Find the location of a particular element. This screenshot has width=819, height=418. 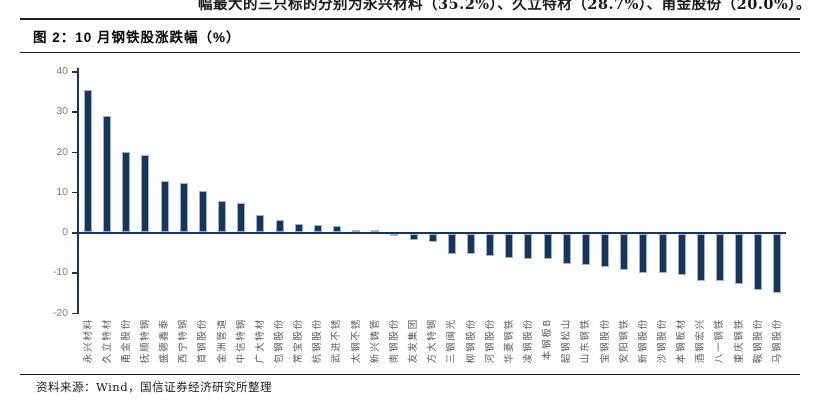

y-axis-tick-label: 20 is located at coordinates (62, 151).